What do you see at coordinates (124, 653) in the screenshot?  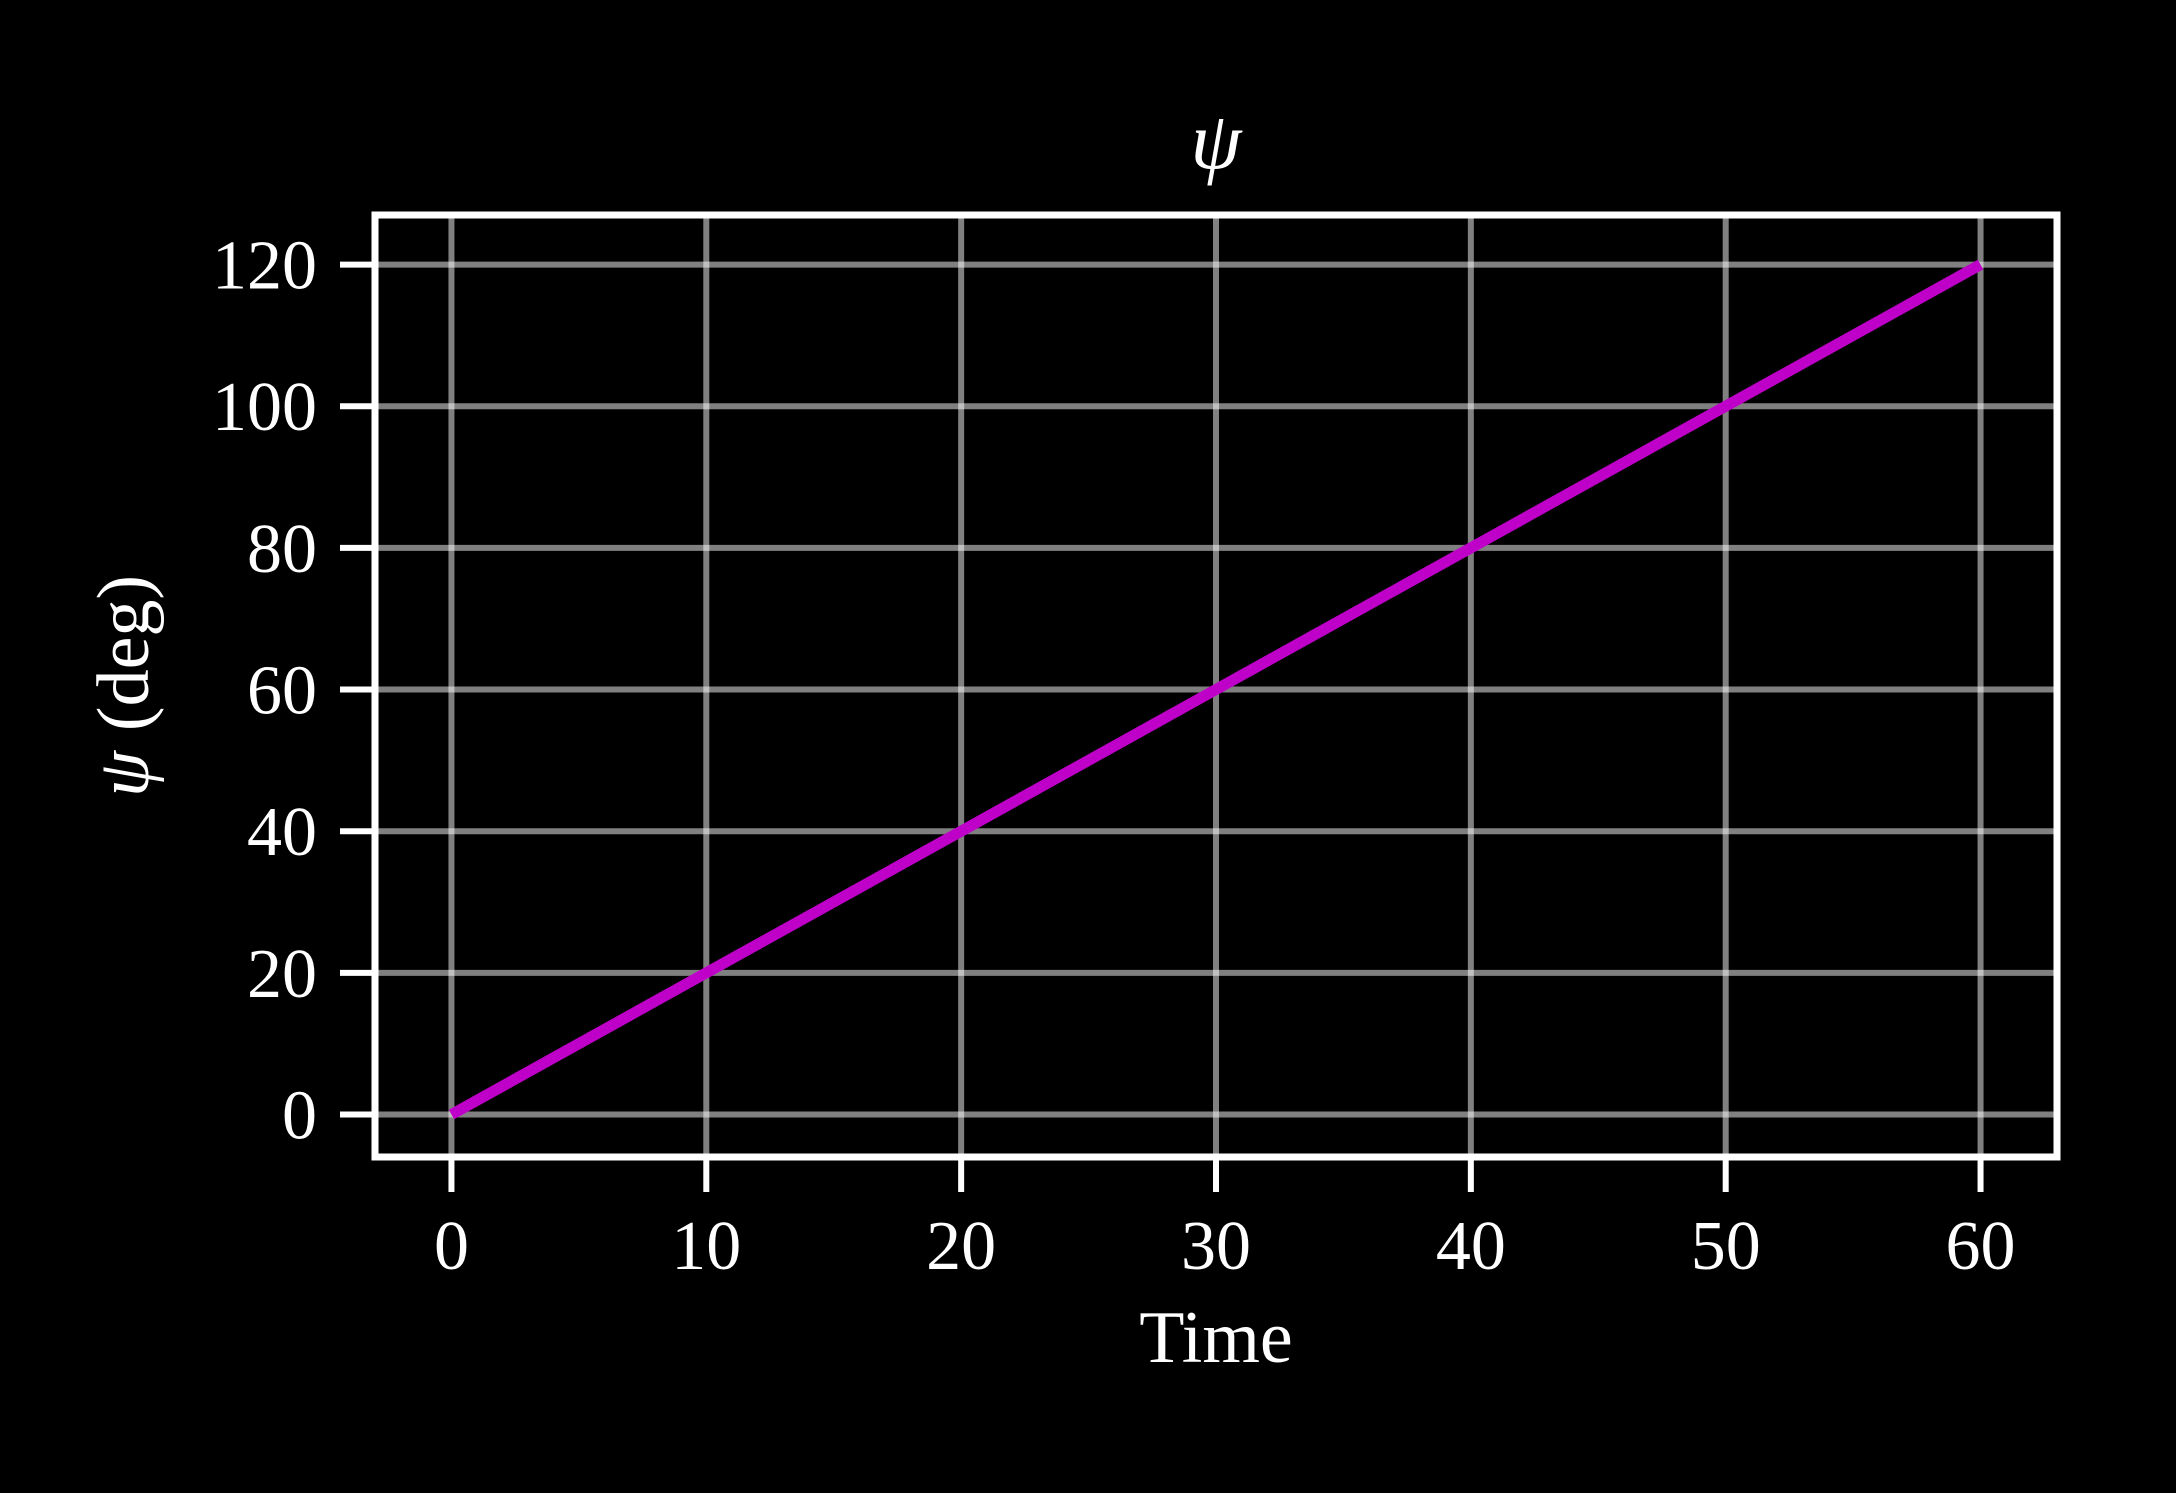 I see `y-axis-label-unit: (deg)` at bounding box center [124, 653].